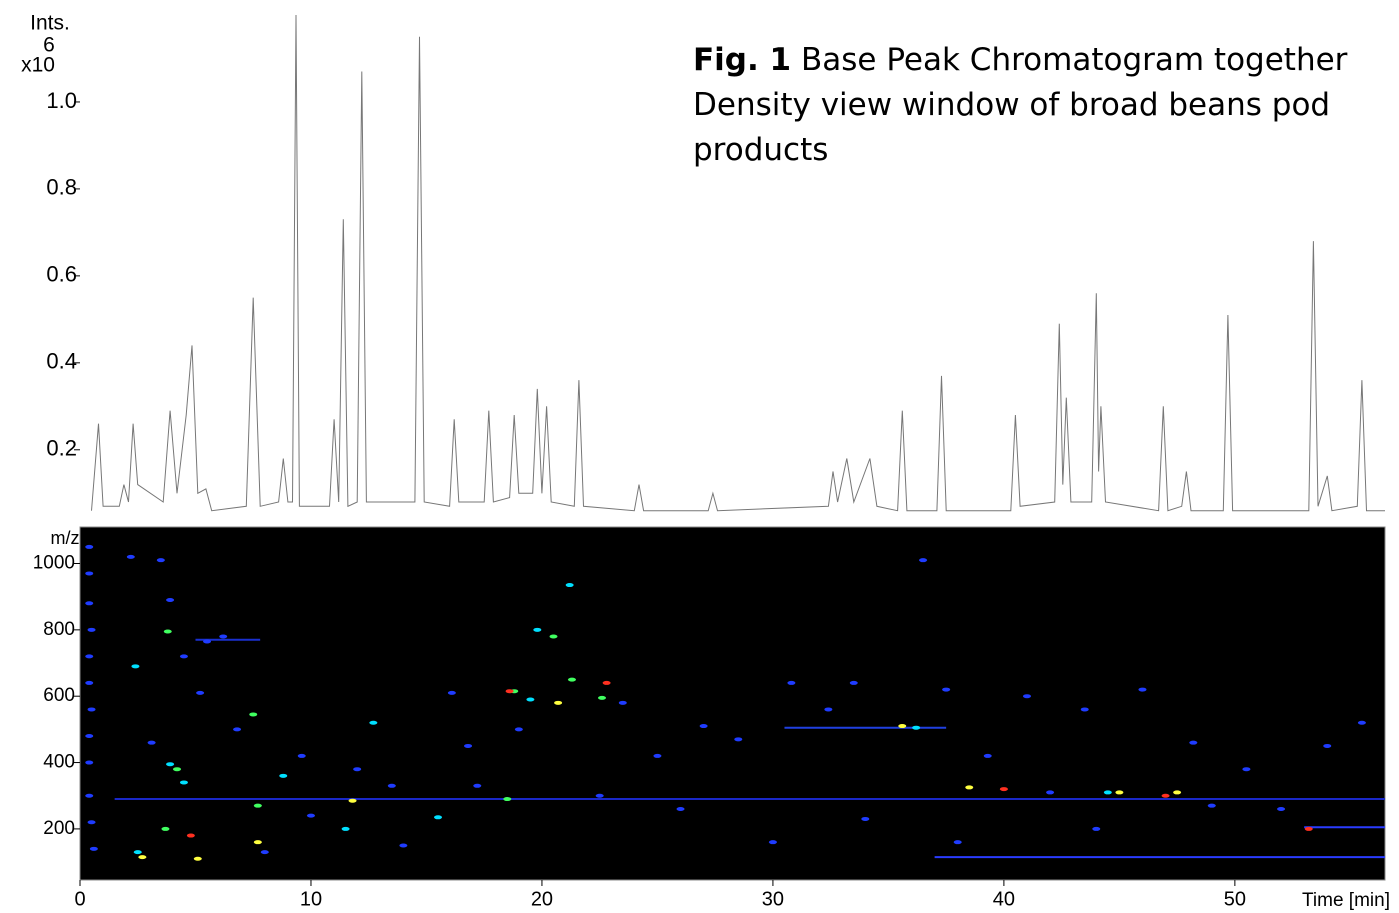 The height and width of the screenshot is (913, 1399). I want to click on y-tick-label: 0.2, so click(61, 448).